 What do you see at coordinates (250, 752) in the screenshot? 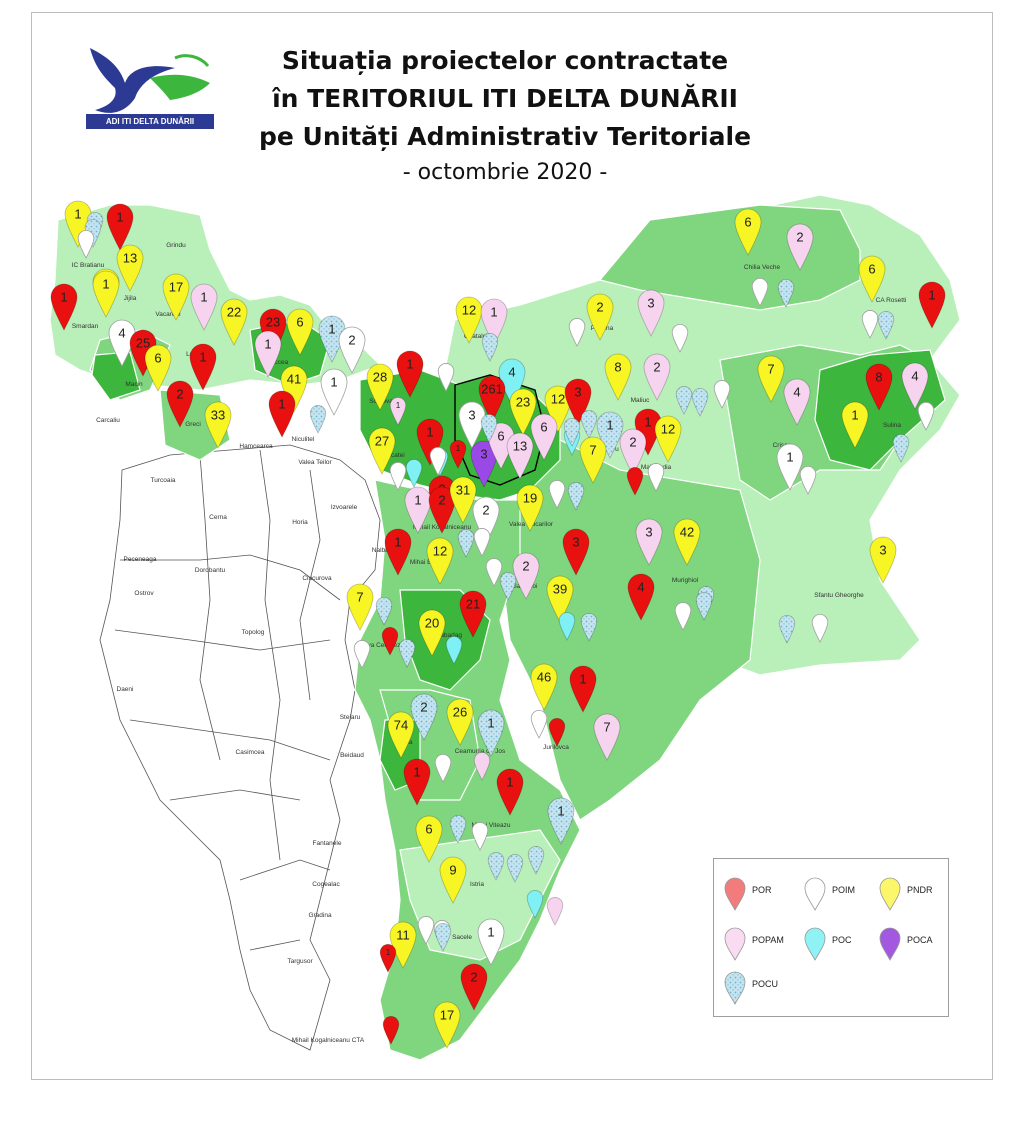
I see `place-label: Casimcea` at bounding box center [250, 752].